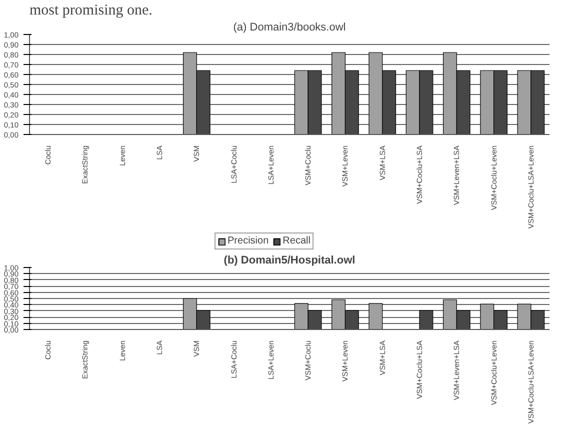  I want to click on chart-title: (b) Domain5/Hospital.owl, so click(290, 260).